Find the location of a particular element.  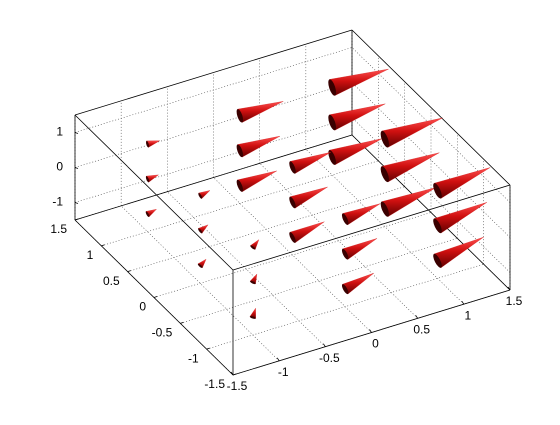

y-tick-label: 0.5 is located at coordinates (111, 281).